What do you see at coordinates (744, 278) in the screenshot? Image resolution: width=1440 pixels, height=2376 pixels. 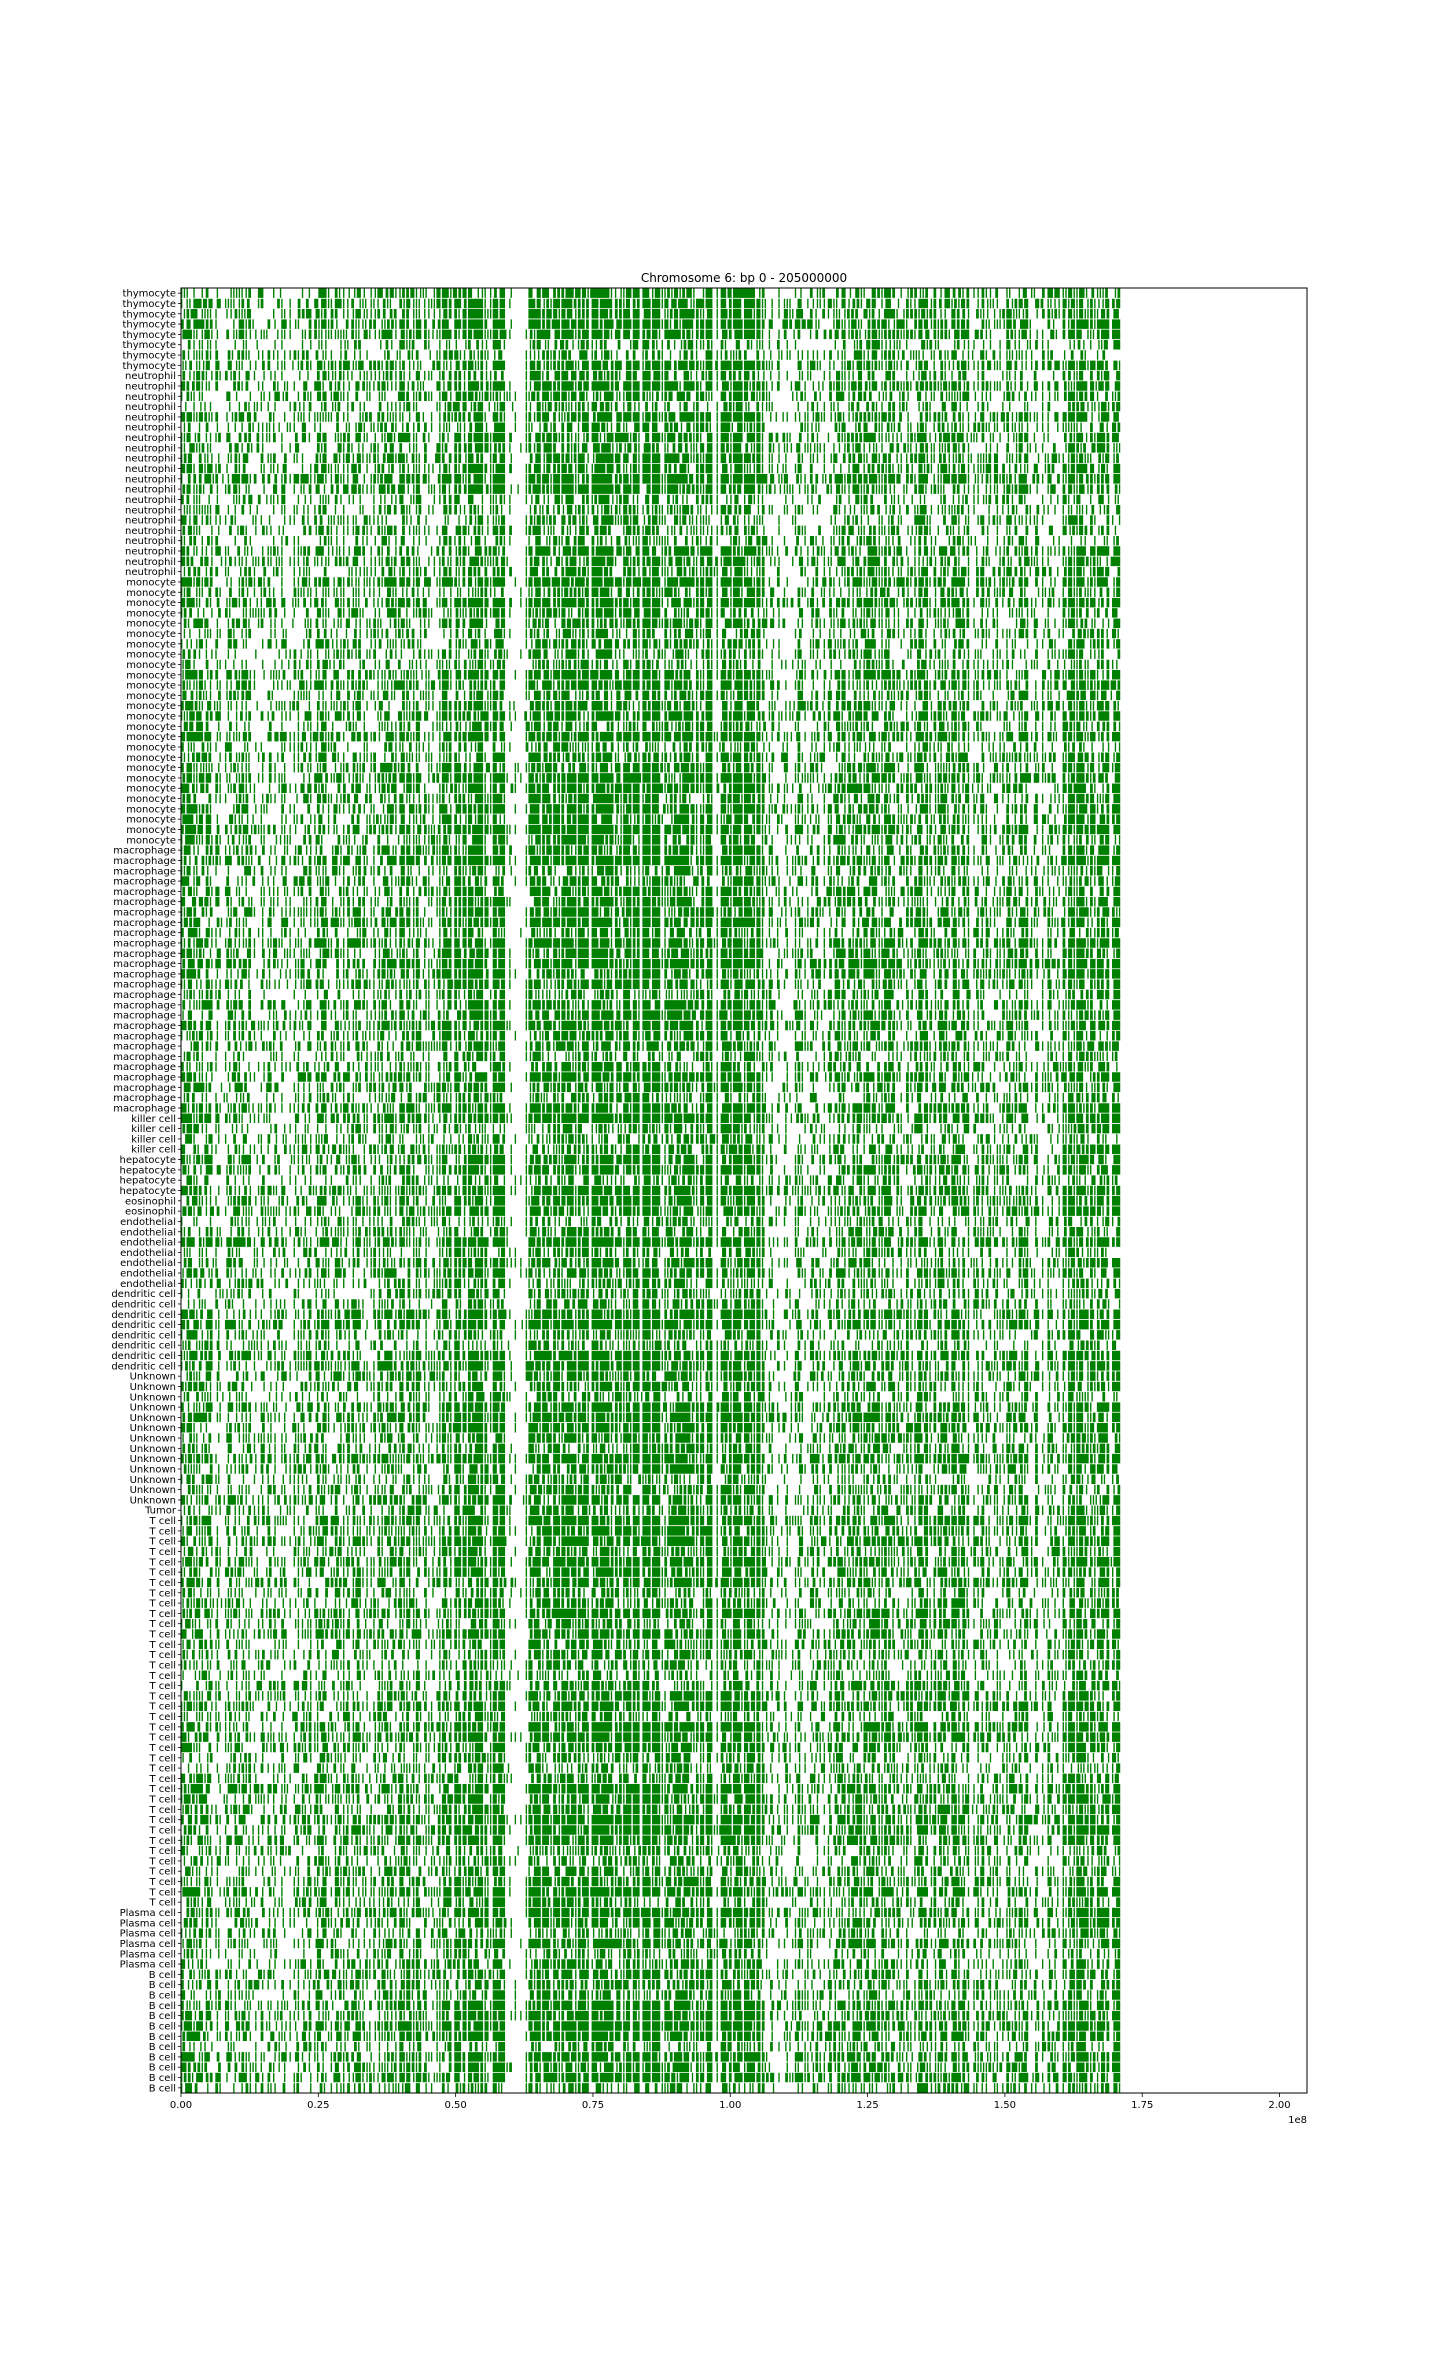 I see `chart-title: Chromosome 6: bp 0 - 205000000` at bounding box center [744, 278].